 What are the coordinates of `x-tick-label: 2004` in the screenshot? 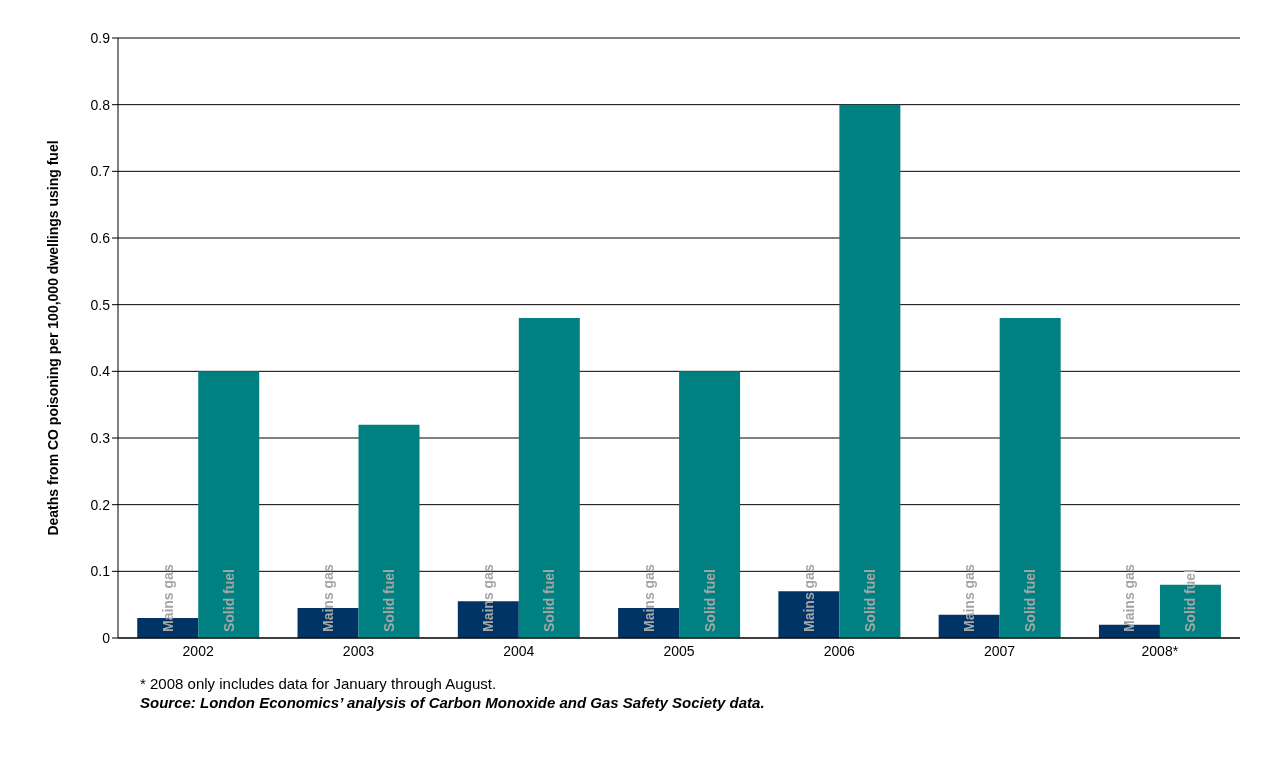 It's located at (519, 650).